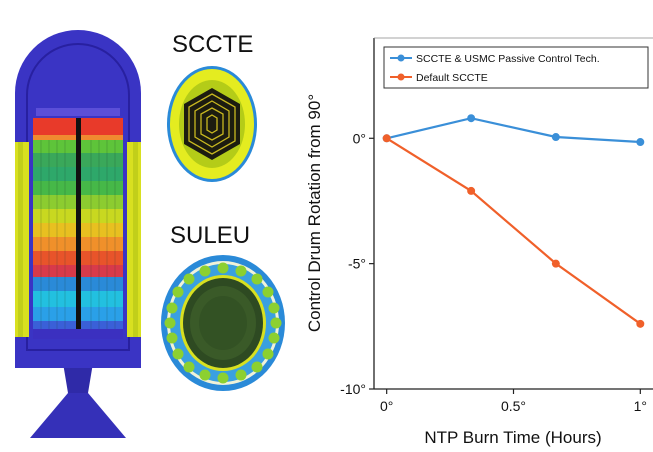  What do you see at coordinates (212, 44) in the screenshot?
I see `sccte-label: SCCTE` at bounding box center [212, 44].